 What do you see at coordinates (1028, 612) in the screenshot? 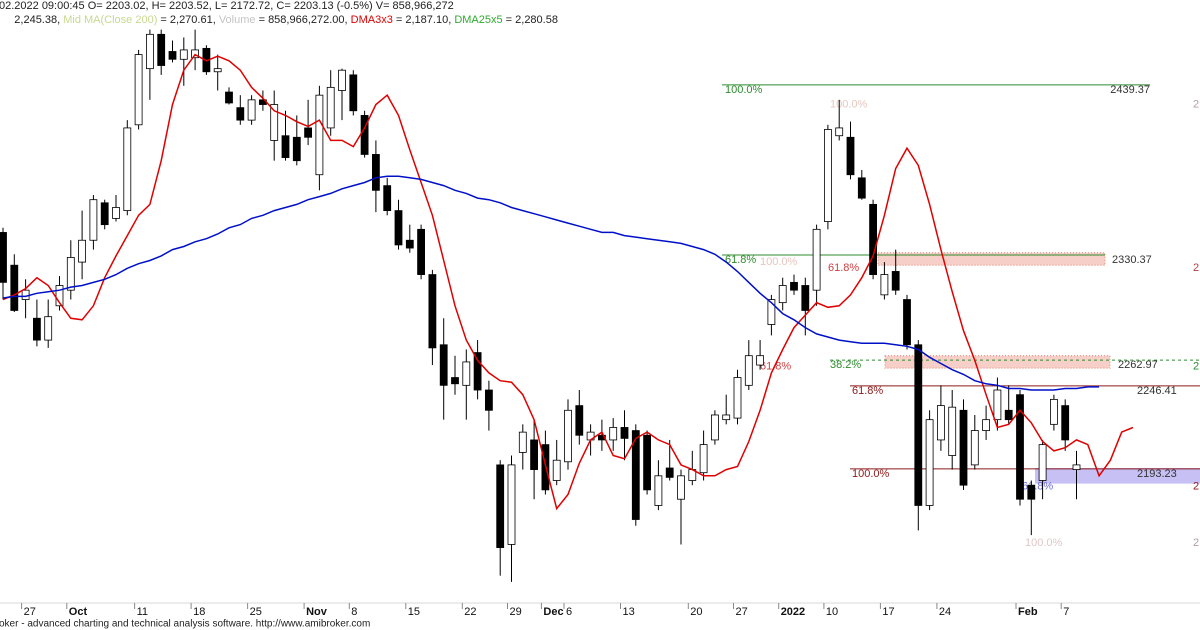
I see `x-tick-label: Feb` at bounding box center [1028, 612].